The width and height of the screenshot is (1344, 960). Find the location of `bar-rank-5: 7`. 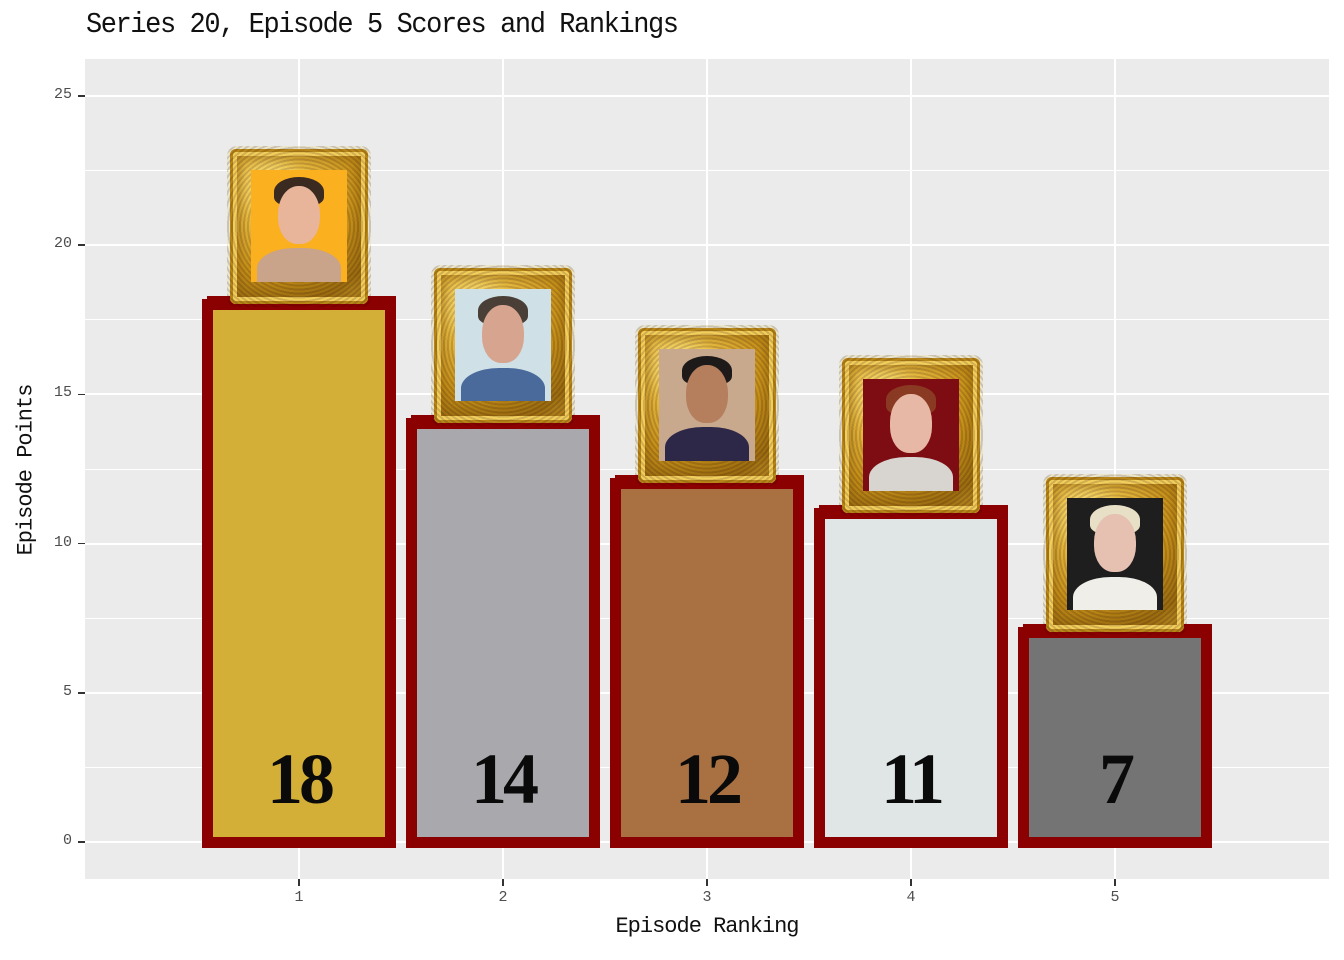

bar-rank-5: 7 is located at coordinates (1115, 737).